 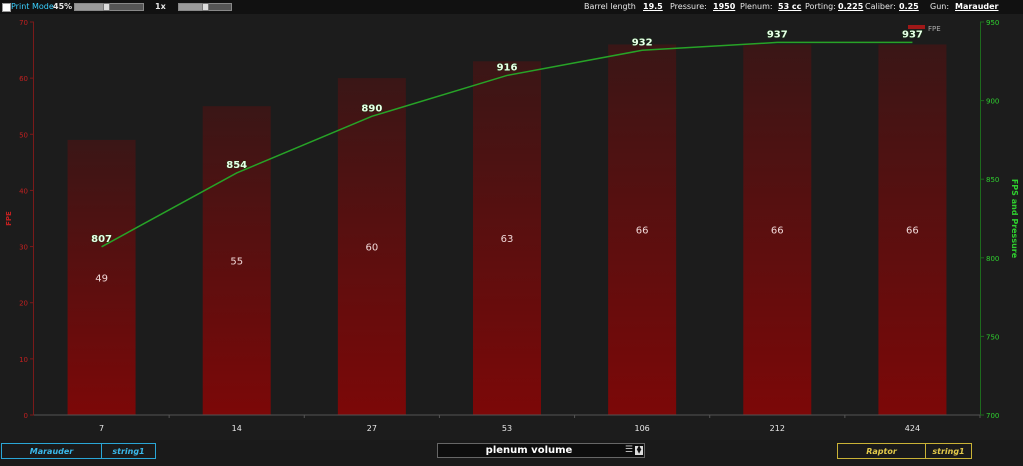 What do you see at coordinates (642, 42) in the screenshot?
I see `line-value-label: 932` at bounding box center [642, 42].